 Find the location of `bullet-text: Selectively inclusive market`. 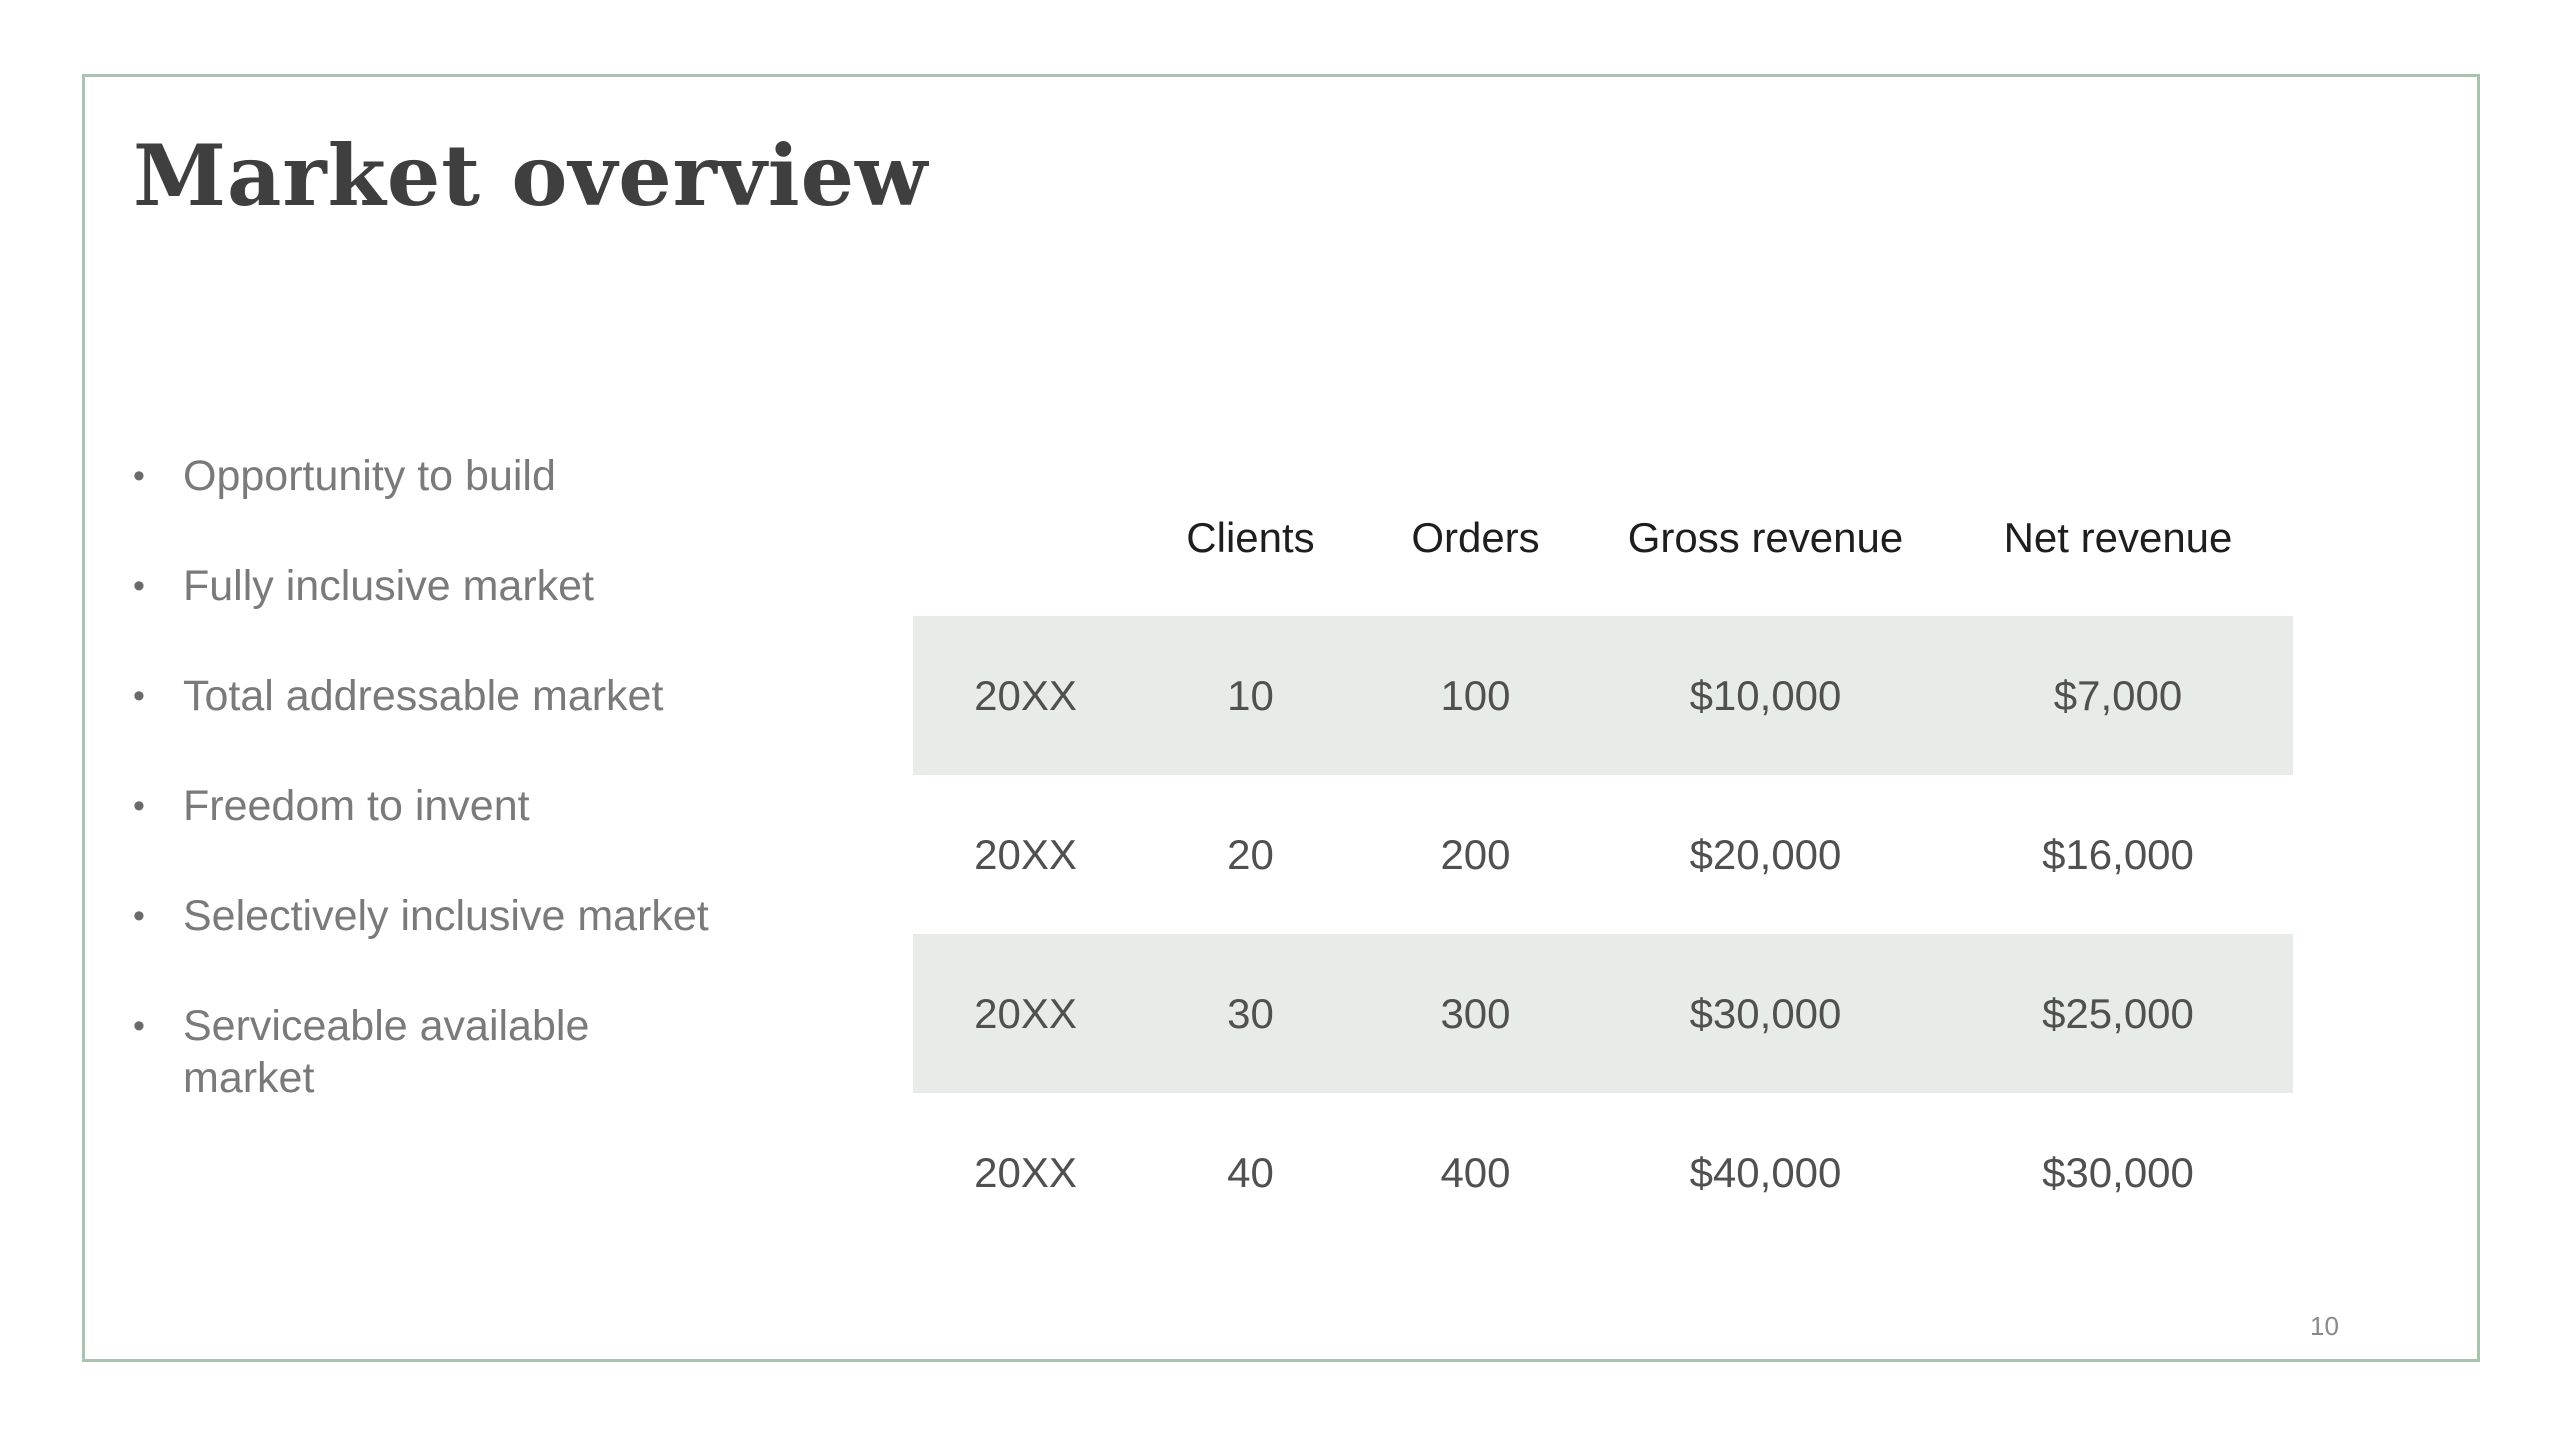

bullet-text: Selectively inclusive market is located at coordinates (446, 916).